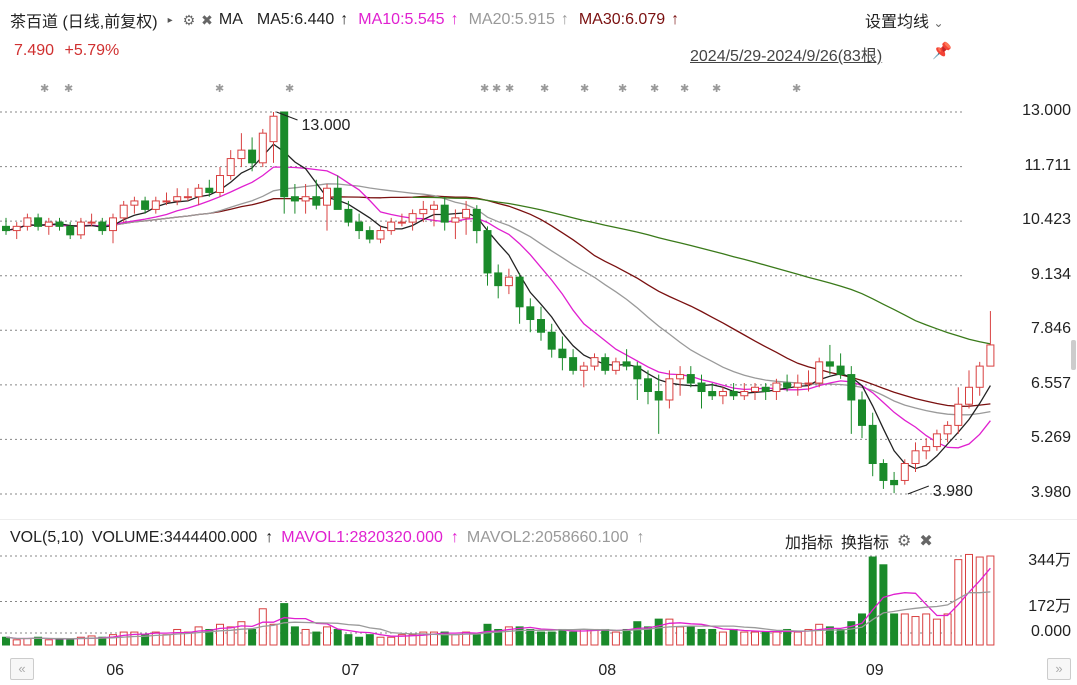  I want to click on event-marker-icon: ✱, so click(716, 88).